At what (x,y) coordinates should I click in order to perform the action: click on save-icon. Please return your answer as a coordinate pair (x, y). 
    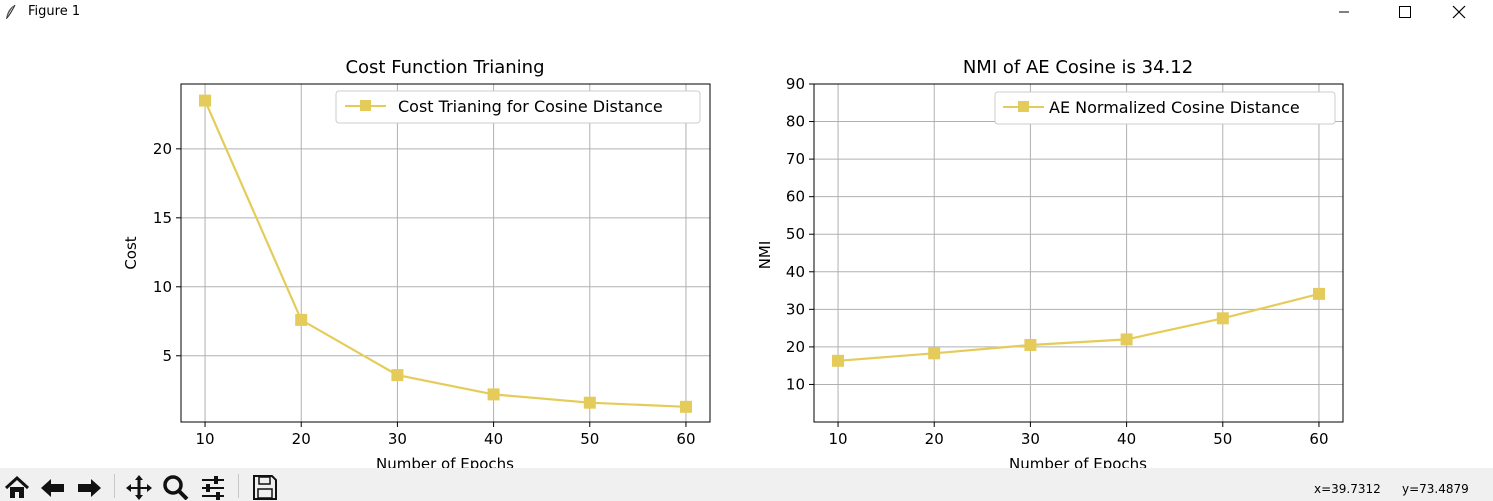
    Looking at the image, I should click on (265, 486).